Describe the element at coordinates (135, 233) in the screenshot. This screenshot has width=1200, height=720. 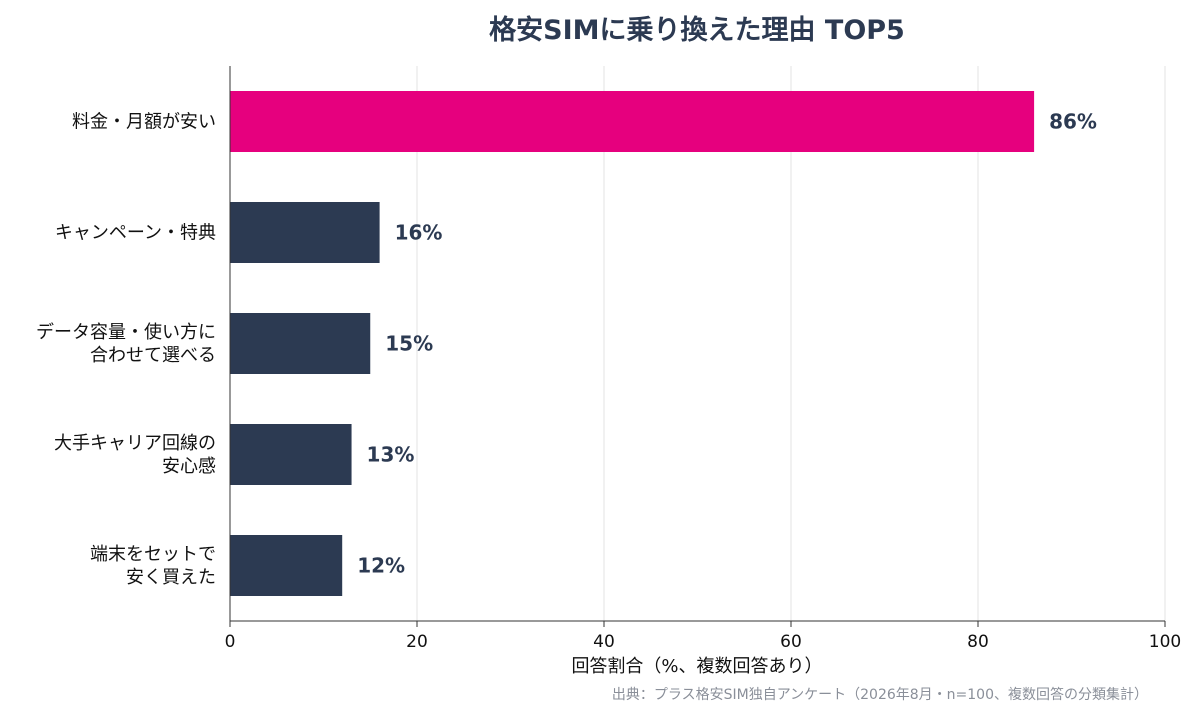
I see `category-label: キャンペーン・特典` at that location.